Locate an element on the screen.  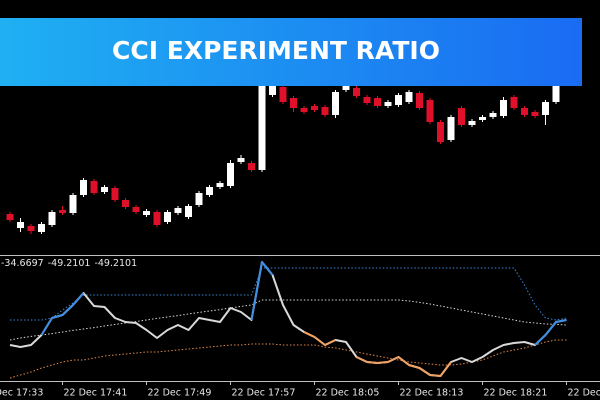
time-tick-label: 22 Dec 17:49 is located at coordinates (180, 393).